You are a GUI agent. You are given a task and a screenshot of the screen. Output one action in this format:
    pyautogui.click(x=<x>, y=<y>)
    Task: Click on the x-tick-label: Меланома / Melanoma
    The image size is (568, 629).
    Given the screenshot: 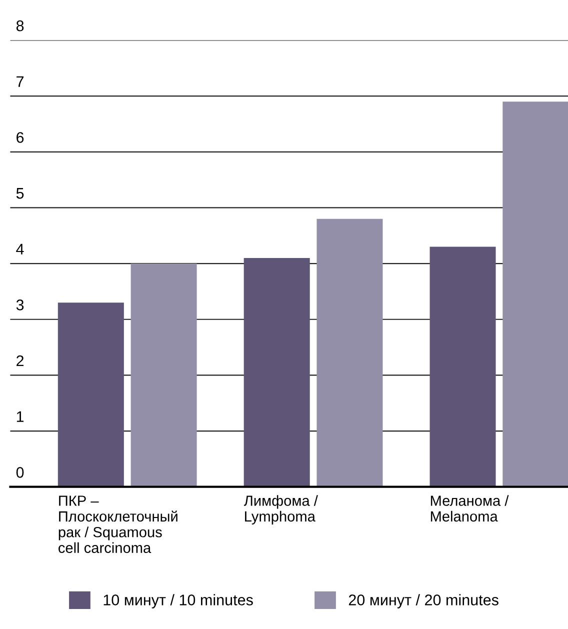 What is the action you would take?
    pyautogui.click(x=469, y=508)
    